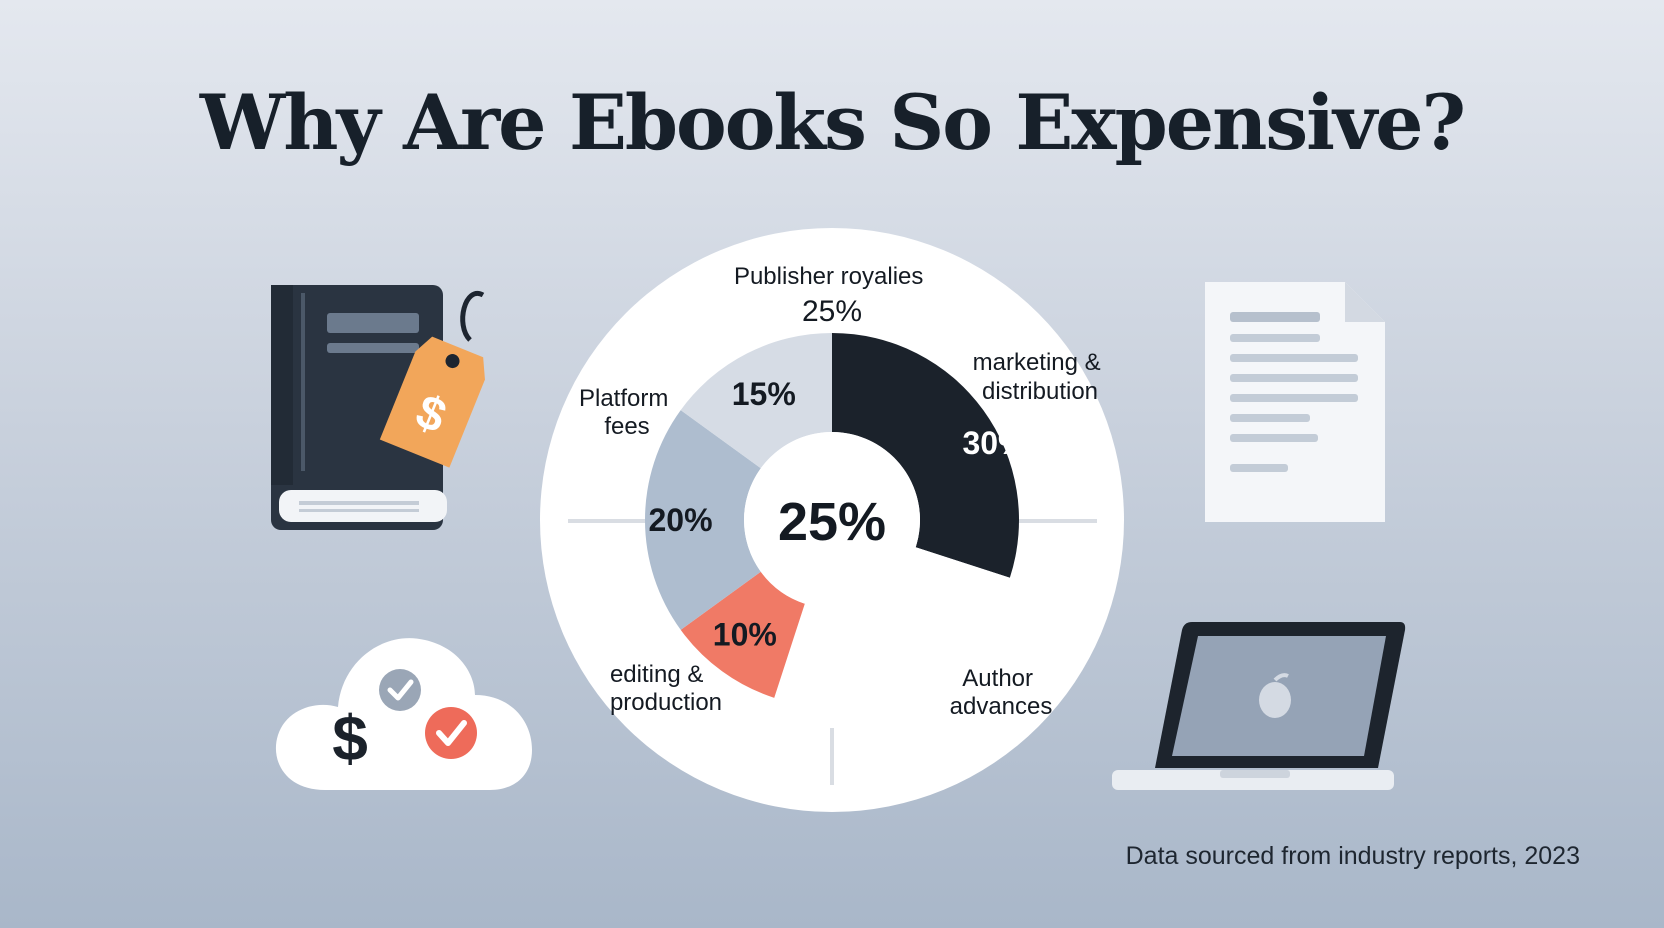 This screenshot has width=1664, height=928. I want to click on cloud-payment-icon: $, so click(403, 714).